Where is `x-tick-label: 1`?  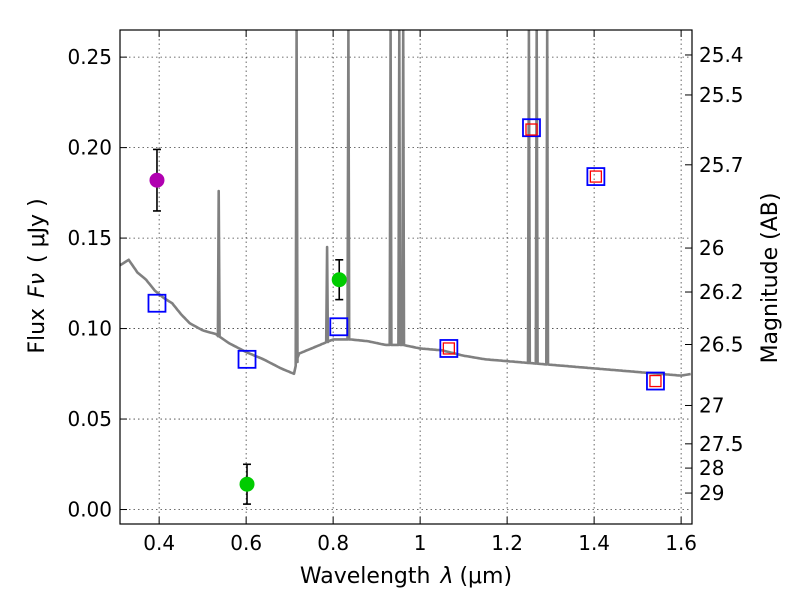
x-tick-label: 1 is located at coordinates (420, 543).